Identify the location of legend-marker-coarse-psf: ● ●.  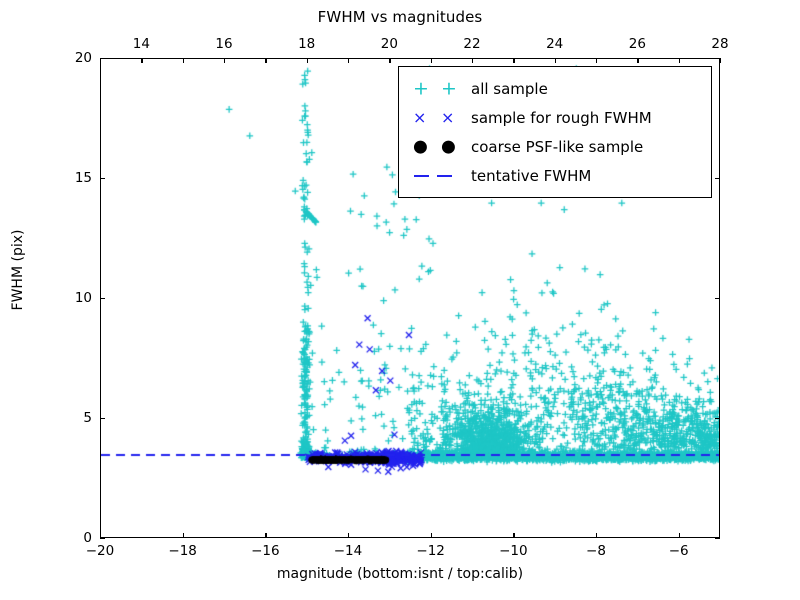
(440, 147).